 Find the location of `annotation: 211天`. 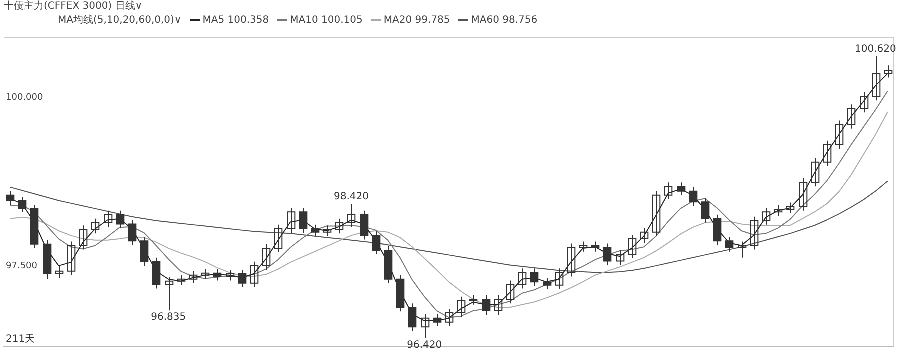

annotation: 211天 is located at coordinates (21, 340).